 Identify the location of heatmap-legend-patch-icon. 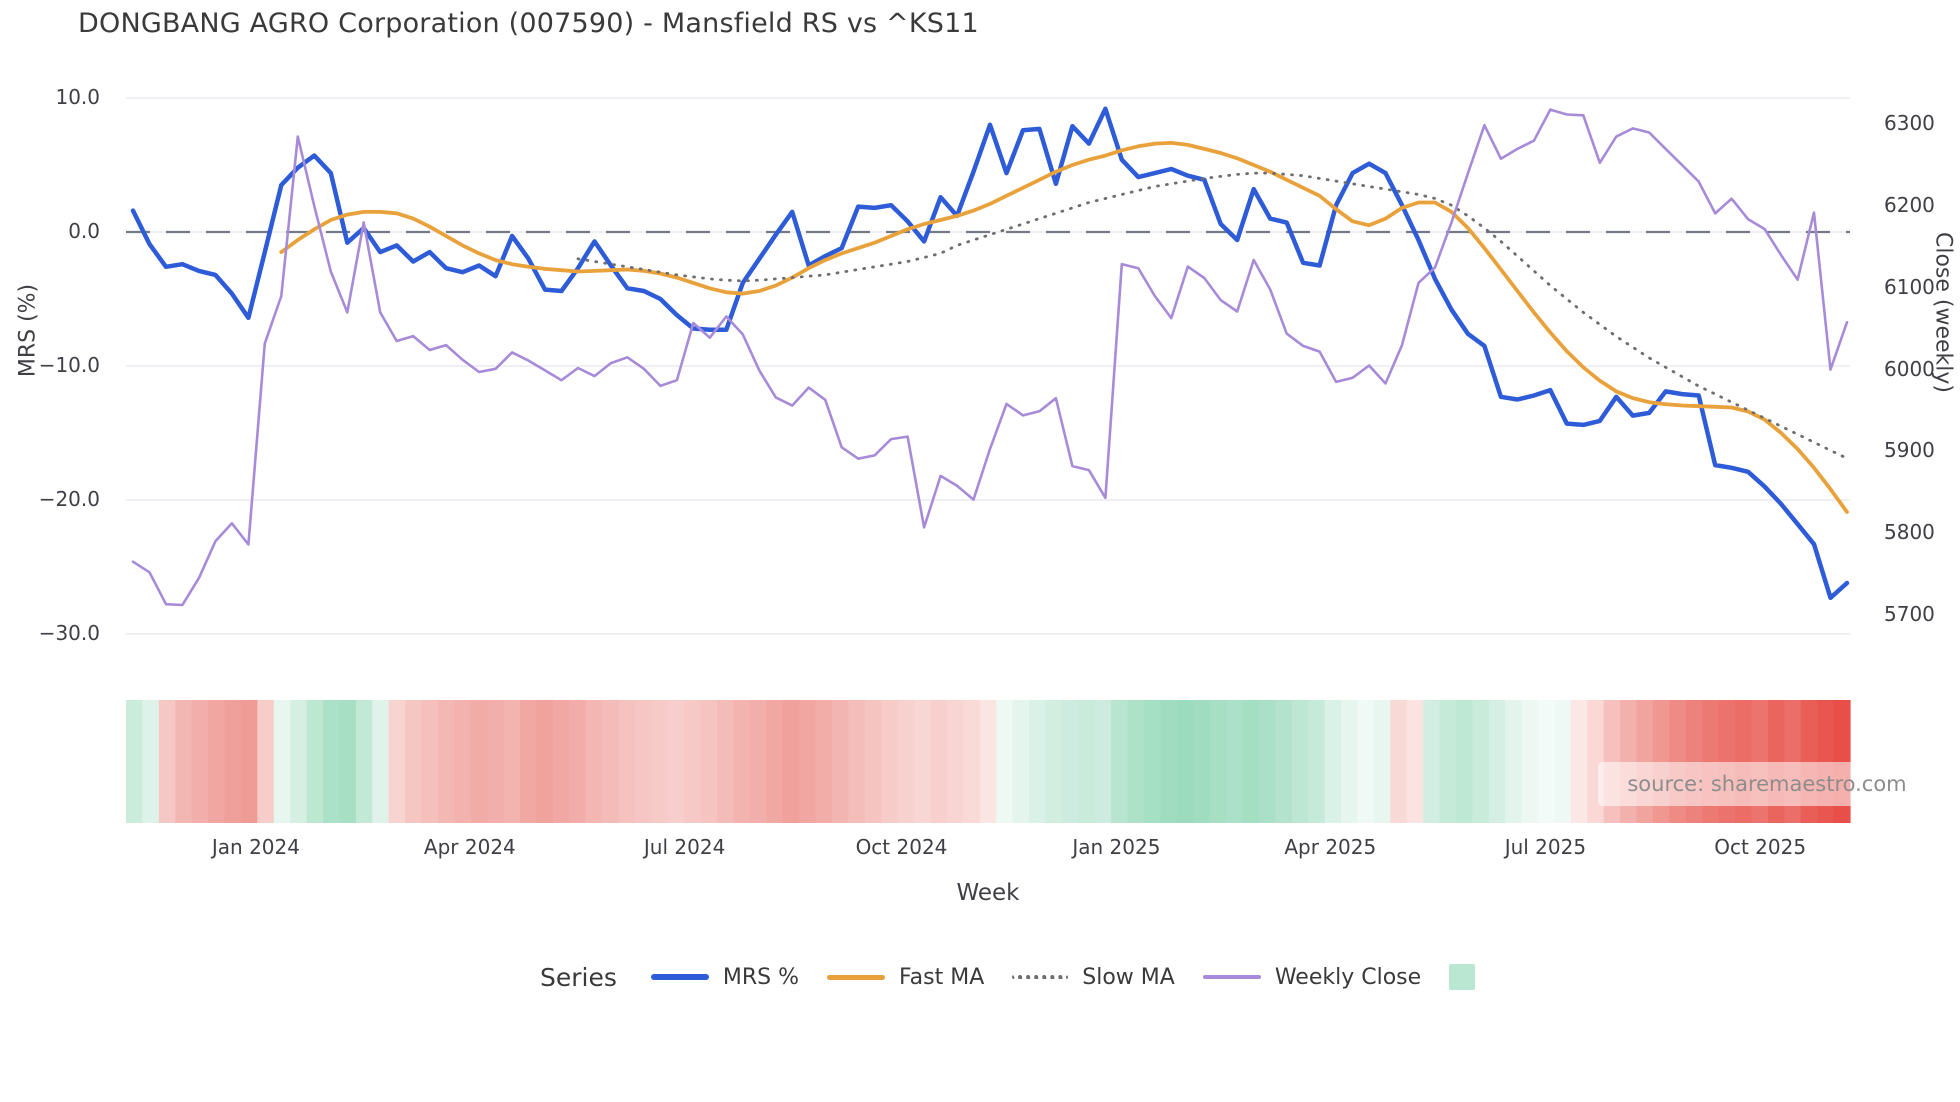
(1462, 977).